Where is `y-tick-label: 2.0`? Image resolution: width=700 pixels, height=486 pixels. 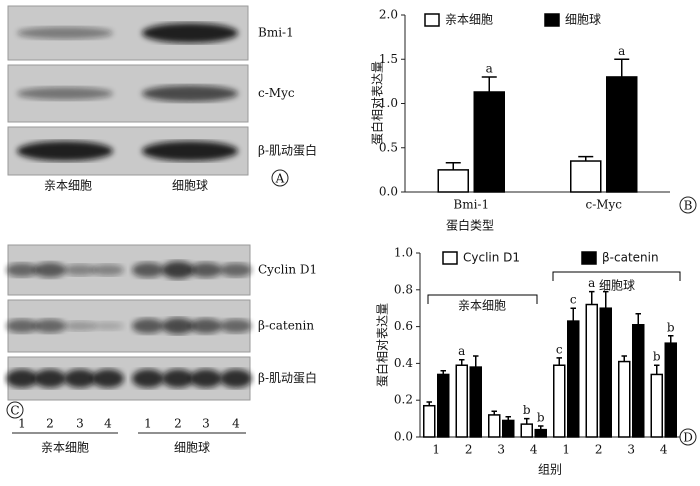
y-tick-label: 2.0 is located at coordinates (388, 15).